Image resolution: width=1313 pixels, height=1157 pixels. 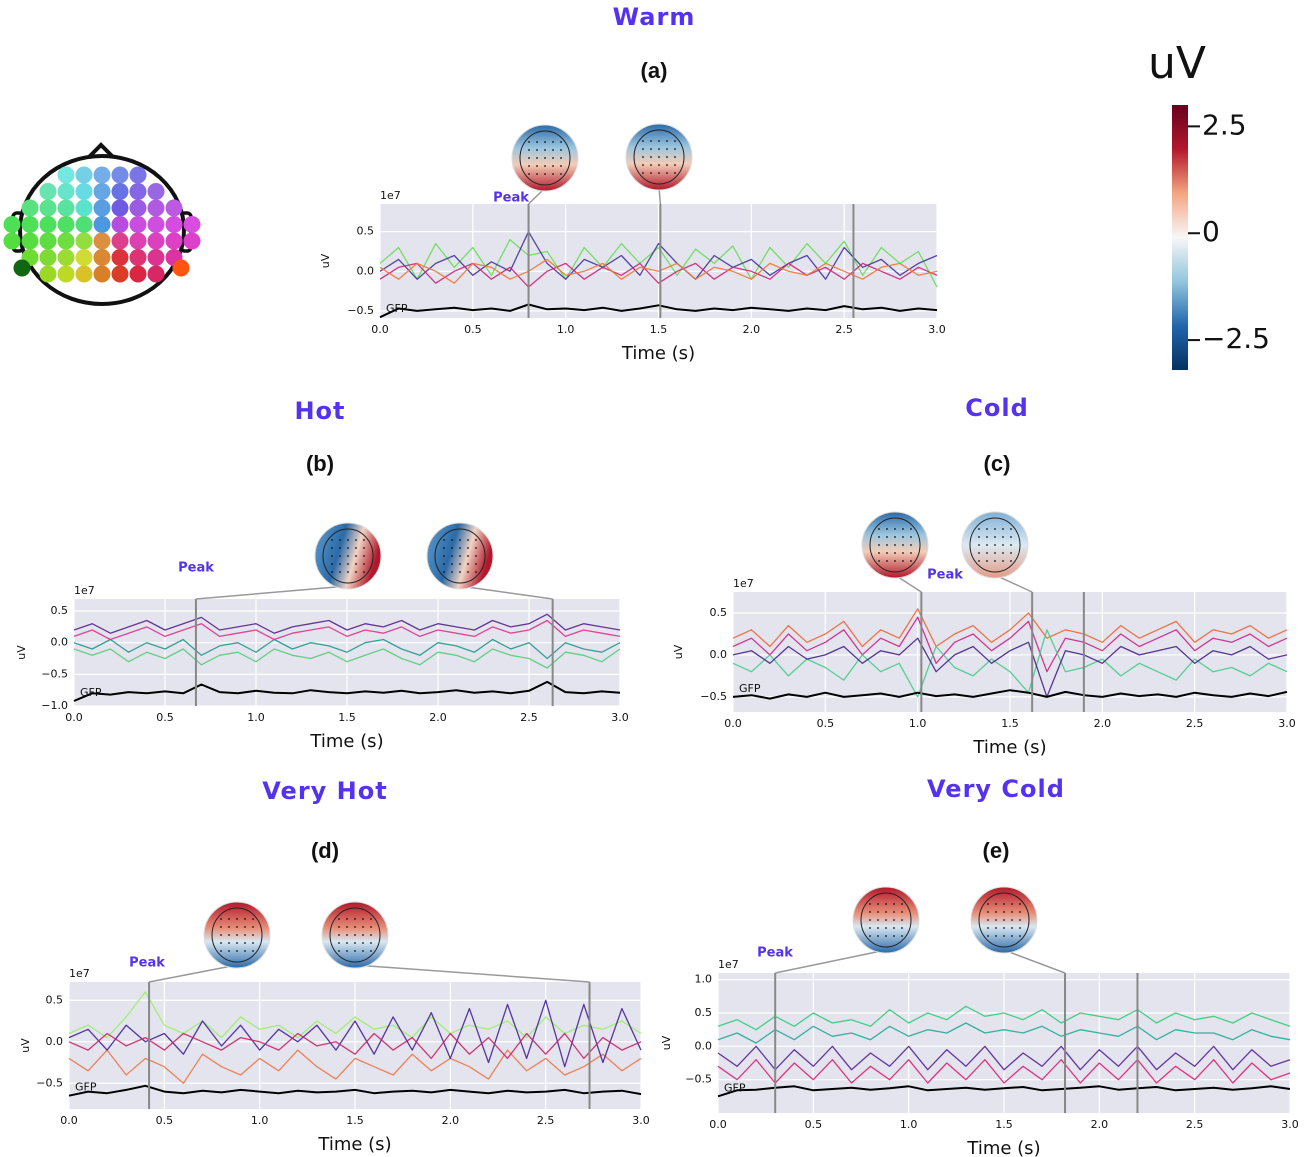 What do you see at coordinates (1177, 63) in the screenshot?
I see `colorbar-title: uV` at bounding box center [1177, 63].